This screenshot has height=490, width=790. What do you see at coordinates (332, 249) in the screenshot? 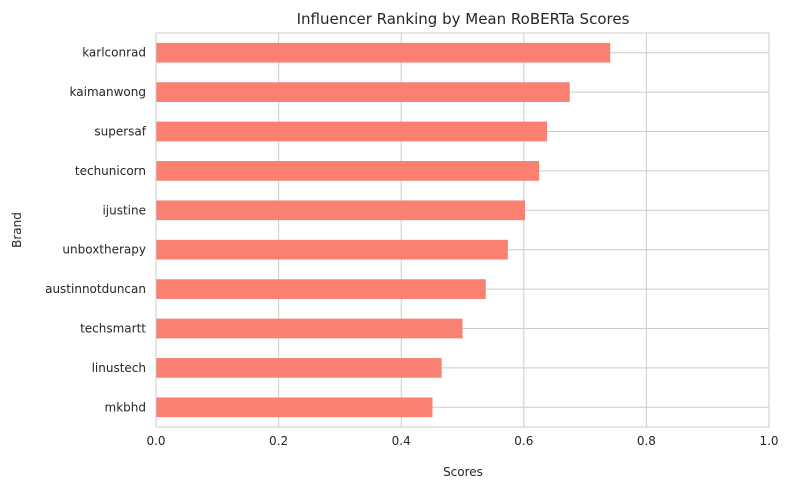
I see `bar-unboxtherapy` at bounding box center [332, 249].